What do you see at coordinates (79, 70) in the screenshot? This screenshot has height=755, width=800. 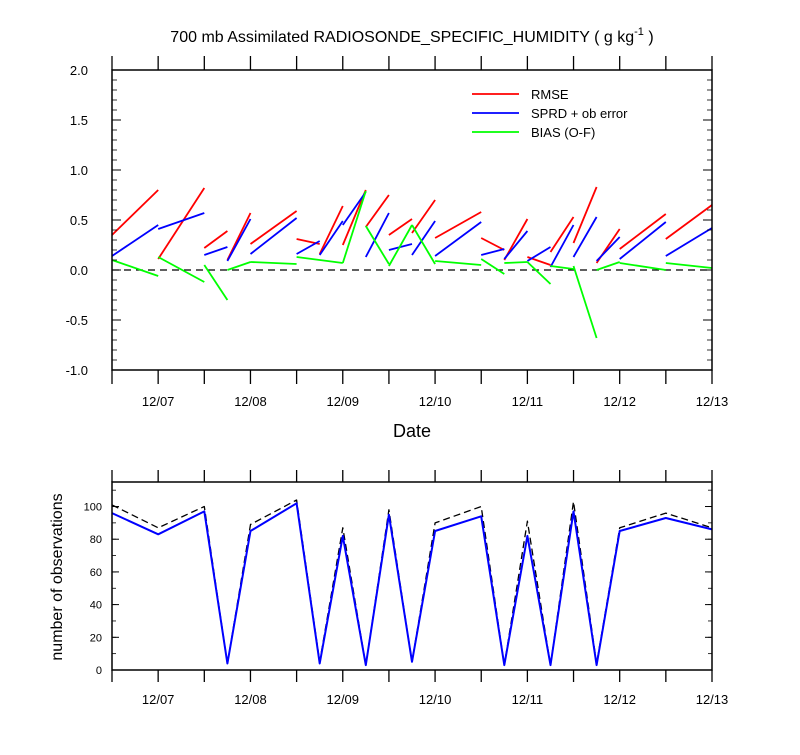 I see `y-tick-label: 2.0` at bounding box center [79, 70].